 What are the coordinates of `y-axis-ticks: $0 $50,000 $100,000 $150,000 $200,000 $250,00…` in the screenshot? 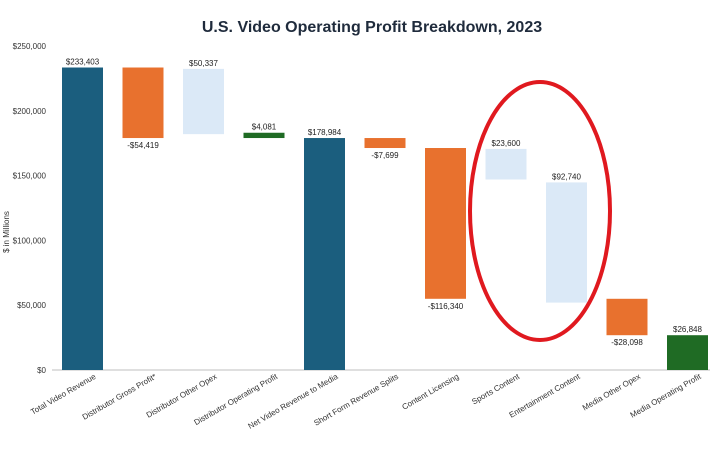 It's located at (30, 208).